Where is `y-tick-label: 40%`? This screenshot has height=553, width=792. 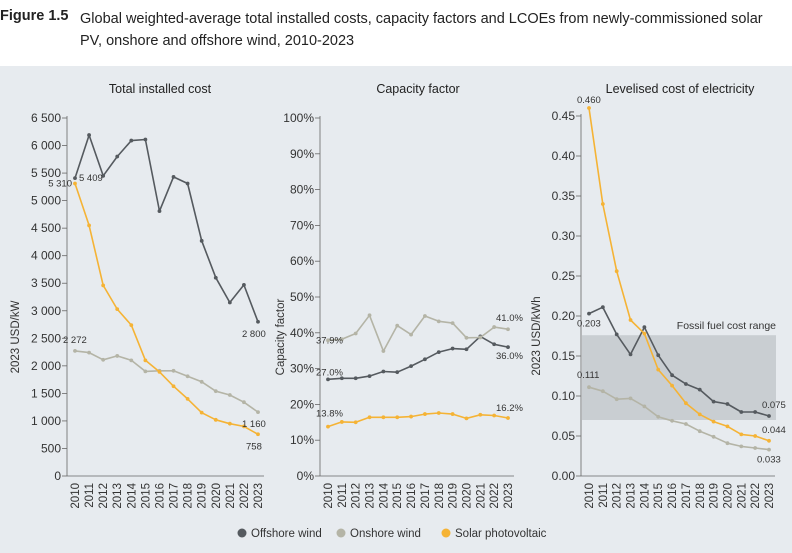 y-tick-label: 40% is located at coordinates (302, 333).